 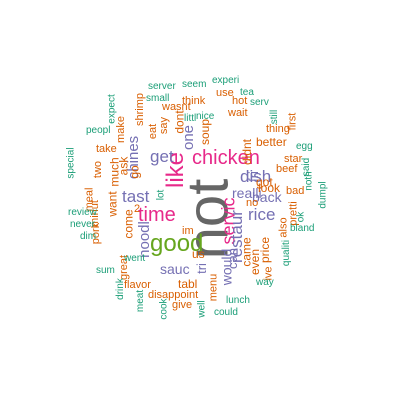 What do you see at coordinates (226, 80) in the screenshot?
I see `word-experi: experi` at bounding box center [226, 80].